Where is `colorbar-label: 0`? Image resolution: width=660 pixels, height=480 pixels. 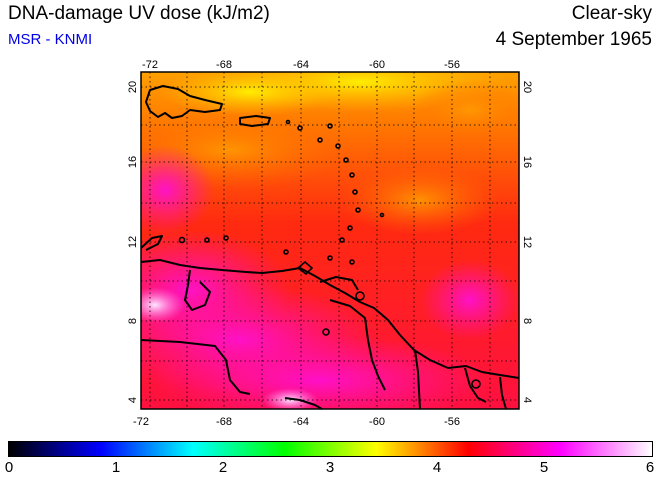 colorbar-label: 0 is located at coordinates (9, 467).